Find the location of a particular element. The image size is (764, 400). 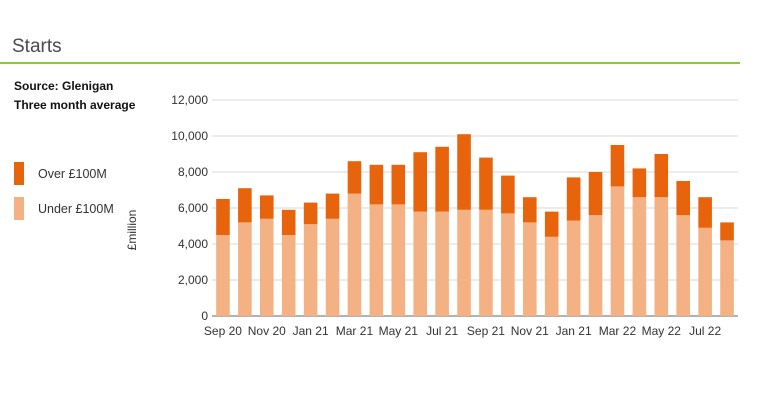

x-tick-label: May 21 is located at coordinates (399, 331).